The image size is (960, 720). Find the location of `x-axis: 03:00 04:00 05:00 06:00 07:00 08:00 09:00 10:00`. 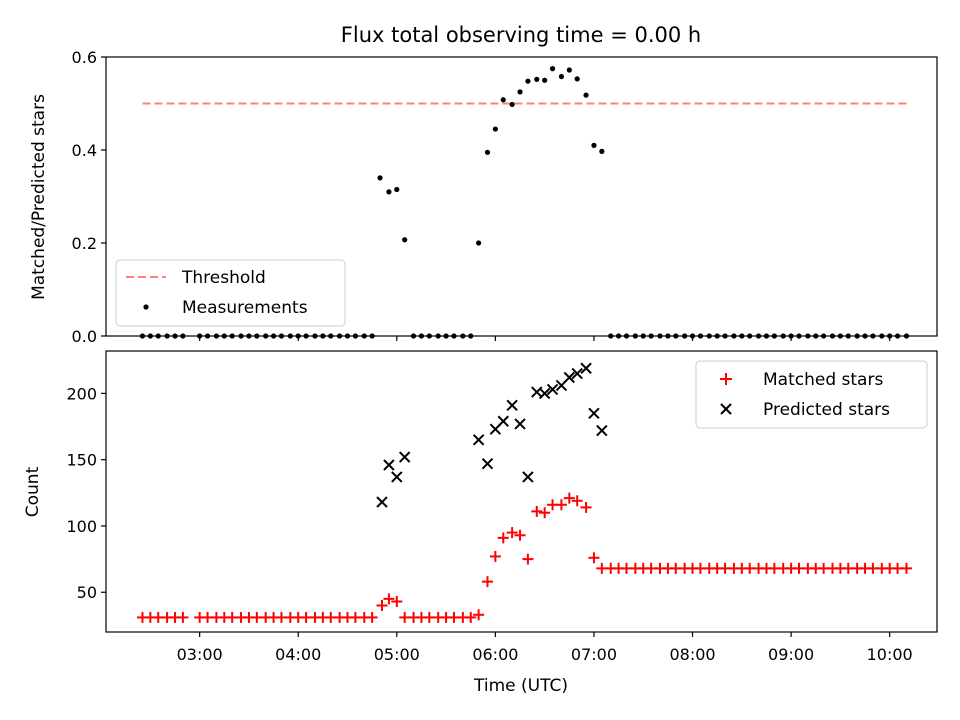

x-axis: 03:00 04:00 05:00 06:00 07:00 08:00 09:00 10:00 is located at coordinates (545, 648).